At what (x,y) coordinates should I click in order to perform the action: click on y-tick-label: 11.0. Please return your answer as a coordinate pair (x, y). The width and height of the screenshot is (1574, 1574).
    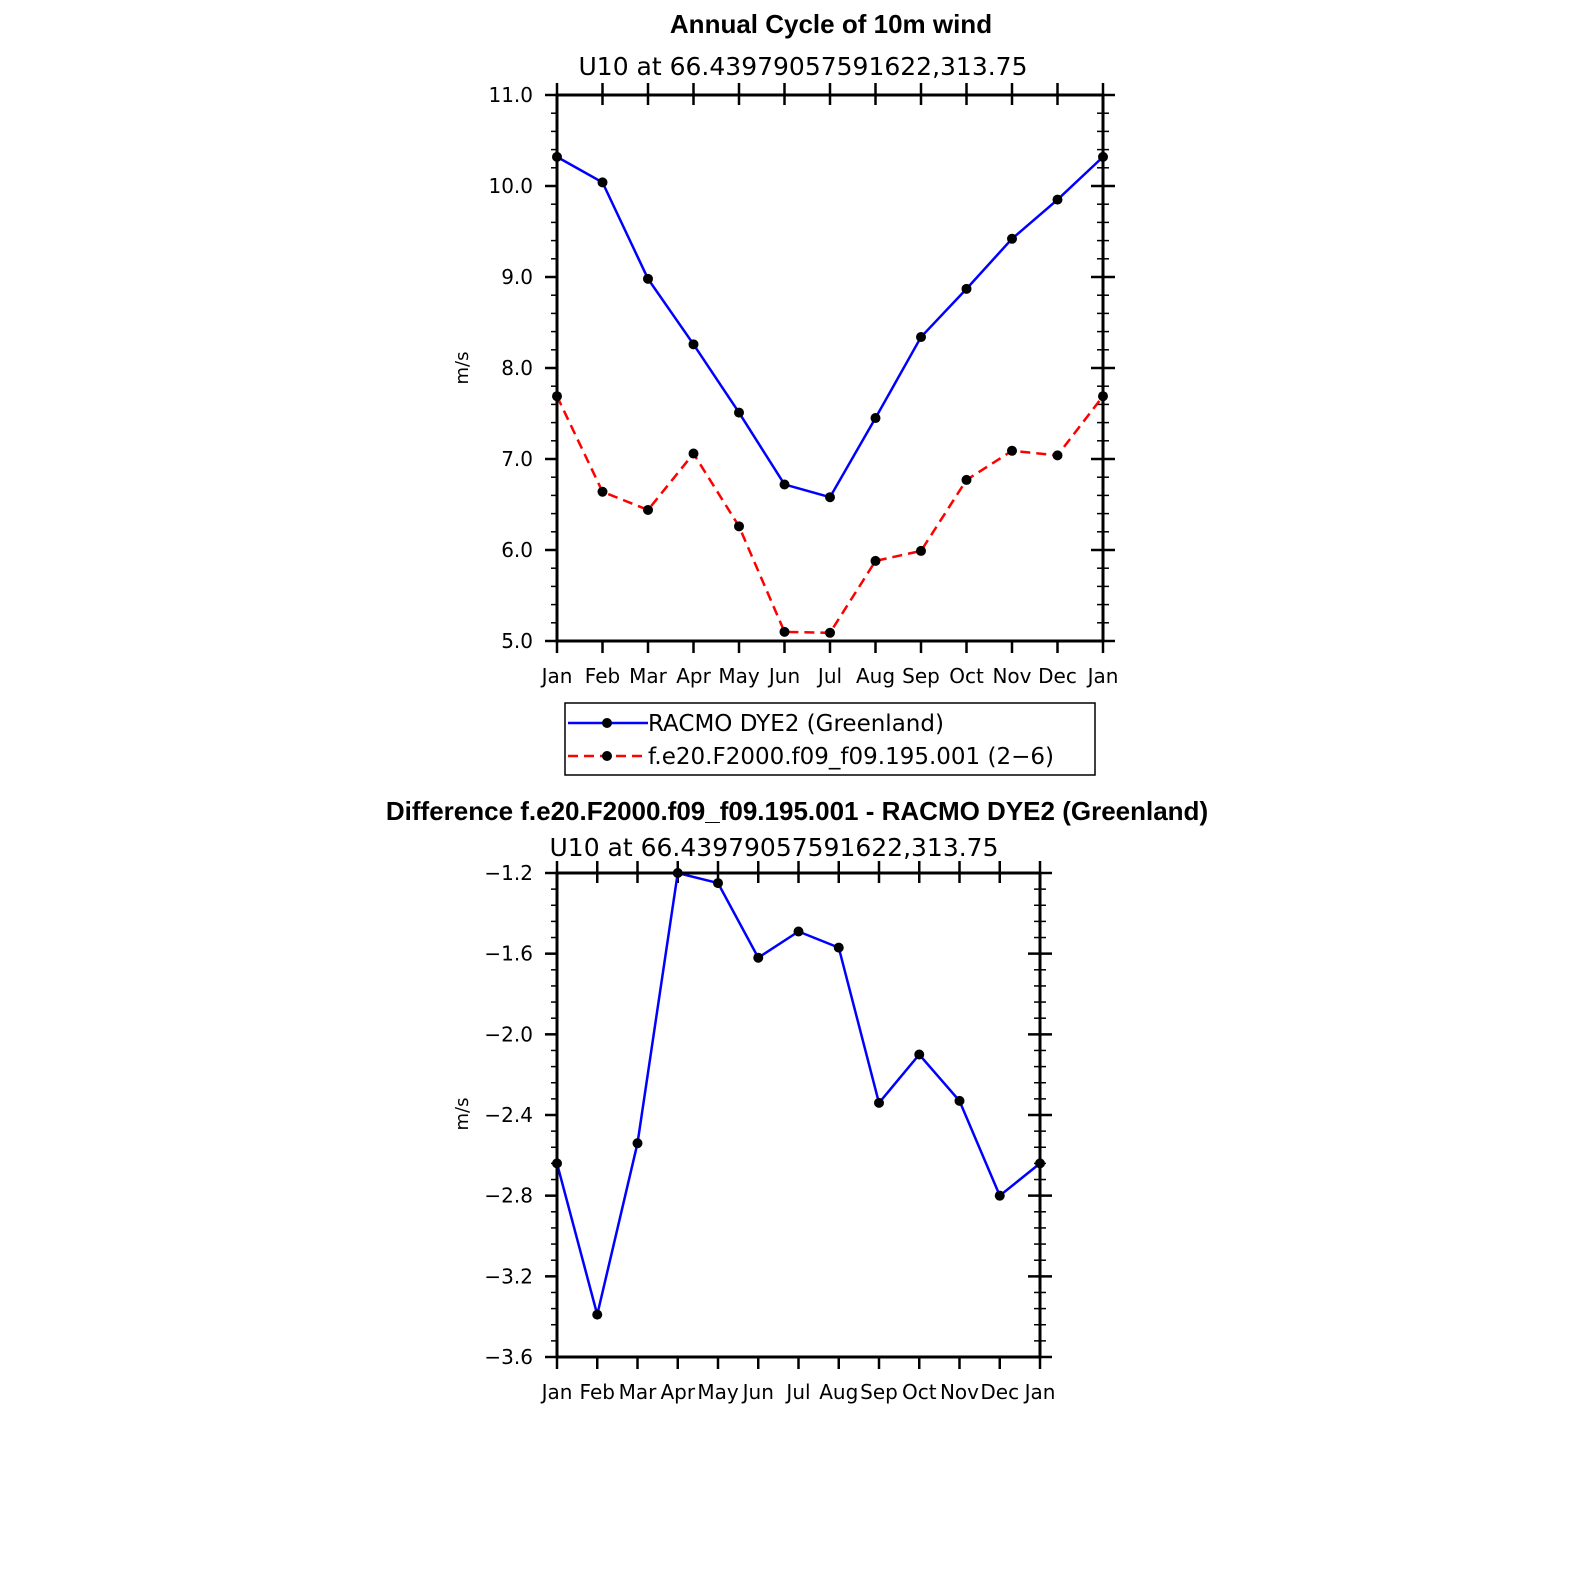
    Looking at the image, I should click on (510, 95).